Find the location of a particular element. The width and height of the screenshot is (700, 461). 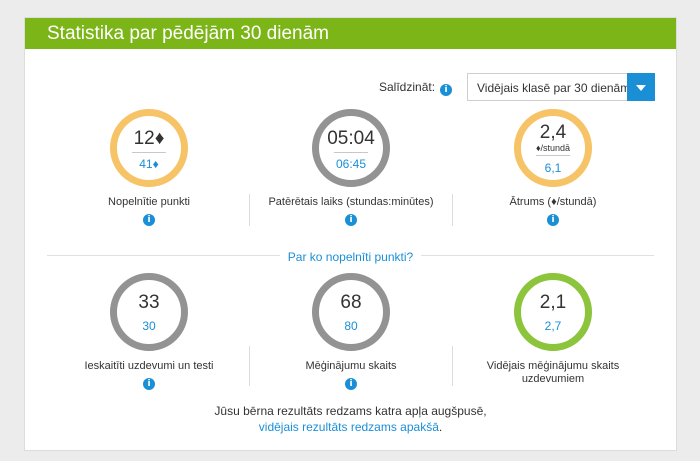

footer-link: vidējais rezultāts redzams apakšā is located at coordinates (348, 427).